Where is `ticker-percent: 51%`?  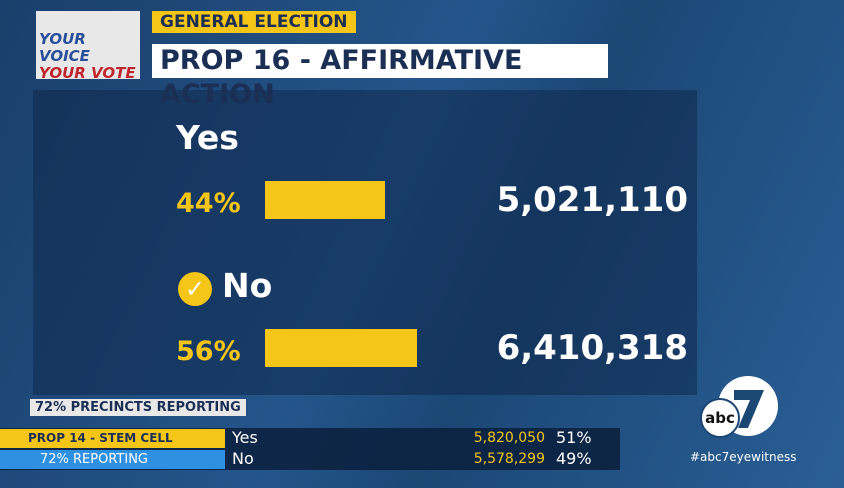 ticker-percent: 51% is located at coordinates (574, 437).